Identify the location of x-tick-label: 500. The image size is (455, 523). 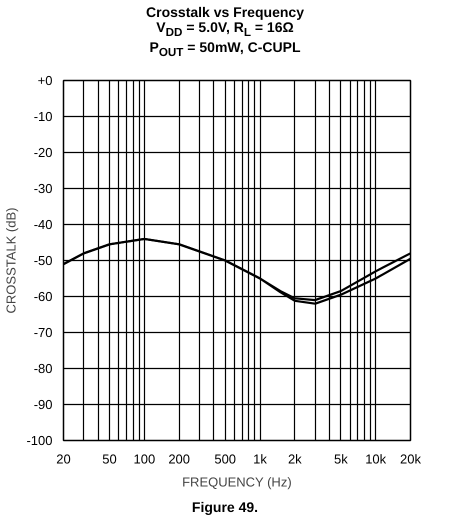
(225, 459).